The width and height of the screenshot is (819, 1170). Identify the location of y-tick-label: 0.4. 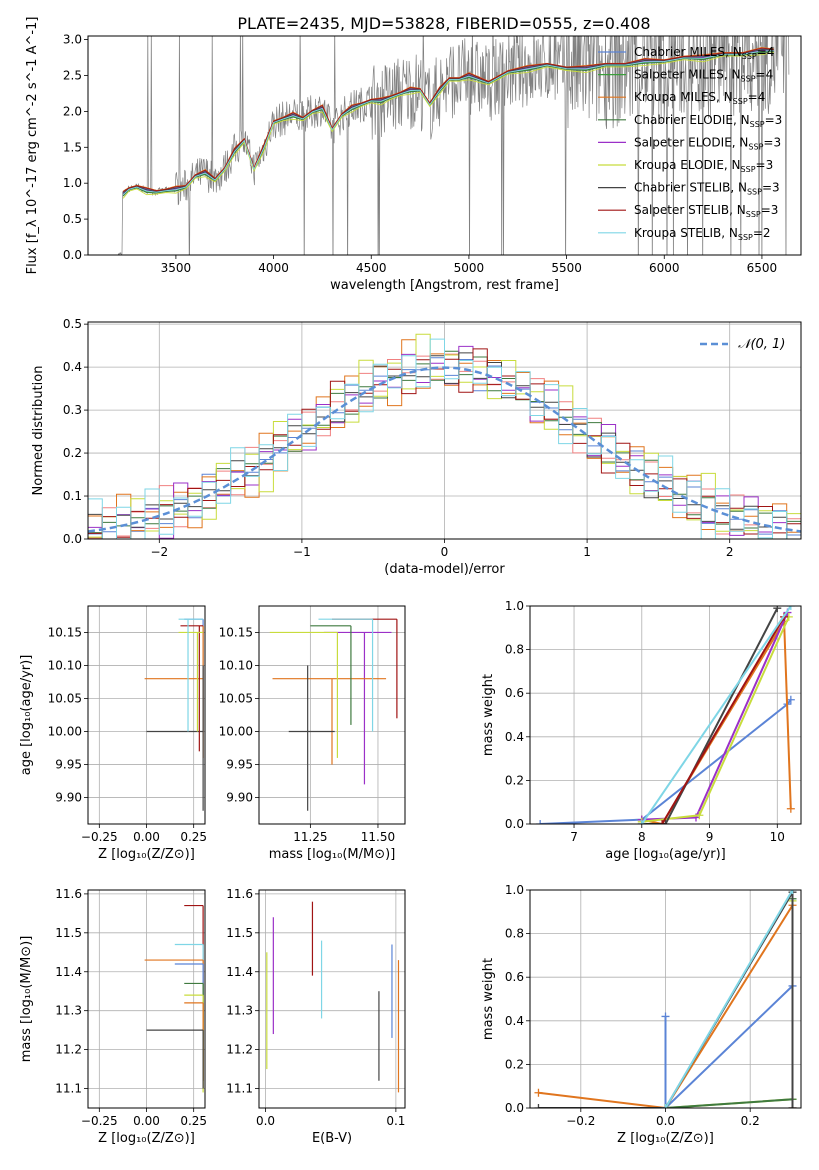
(514, 737).